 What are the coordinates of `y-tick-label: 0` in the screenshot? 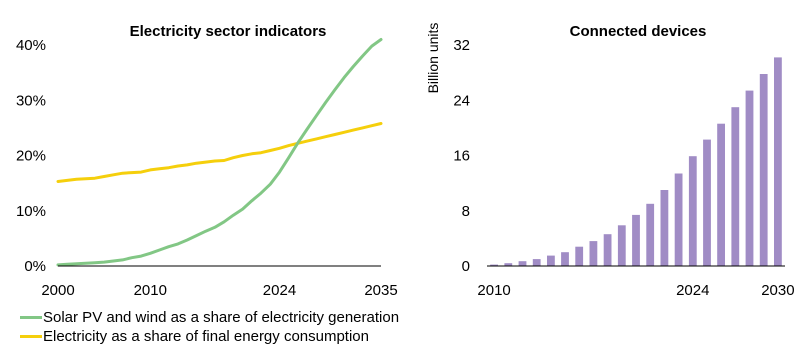 It's located at (466, 266).